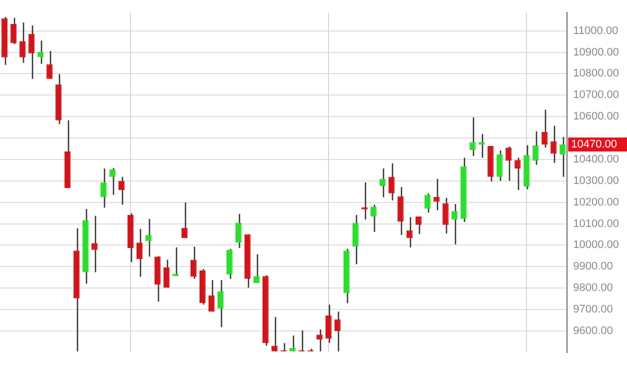 The height and width of the screenshot is (365, 627). I want to click on y-tick-label: 10000.00, so click(596, 245).